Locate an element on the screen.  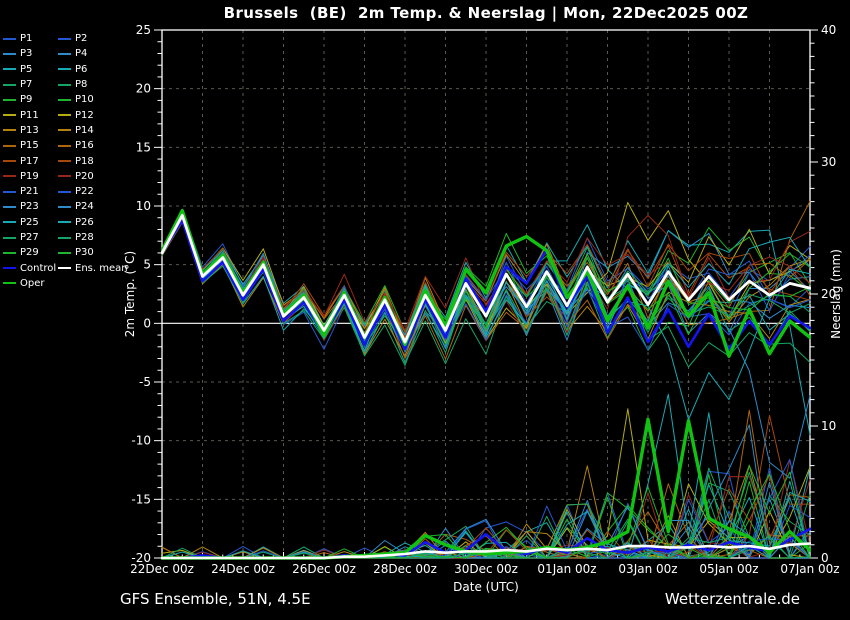
legend-item-p8: P8 is located at coordinates (93, 84).